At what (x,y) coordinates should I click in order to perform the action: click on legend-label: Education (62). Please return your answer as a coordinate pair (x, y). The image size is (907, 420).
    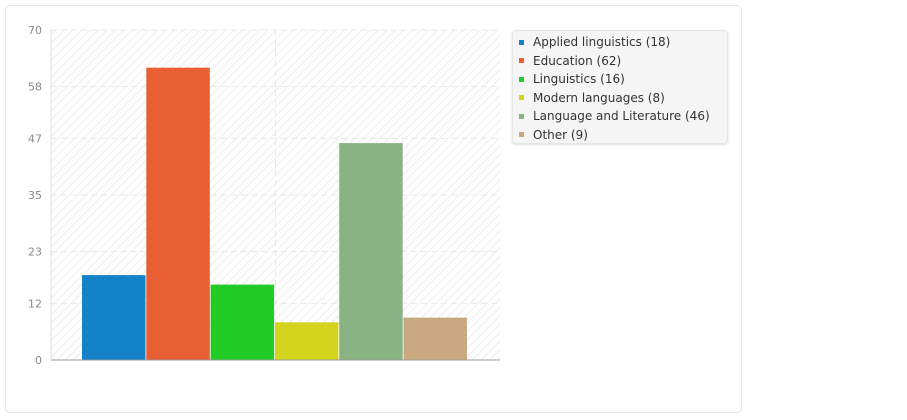
    Looking at the image, I should click on (577, 60).